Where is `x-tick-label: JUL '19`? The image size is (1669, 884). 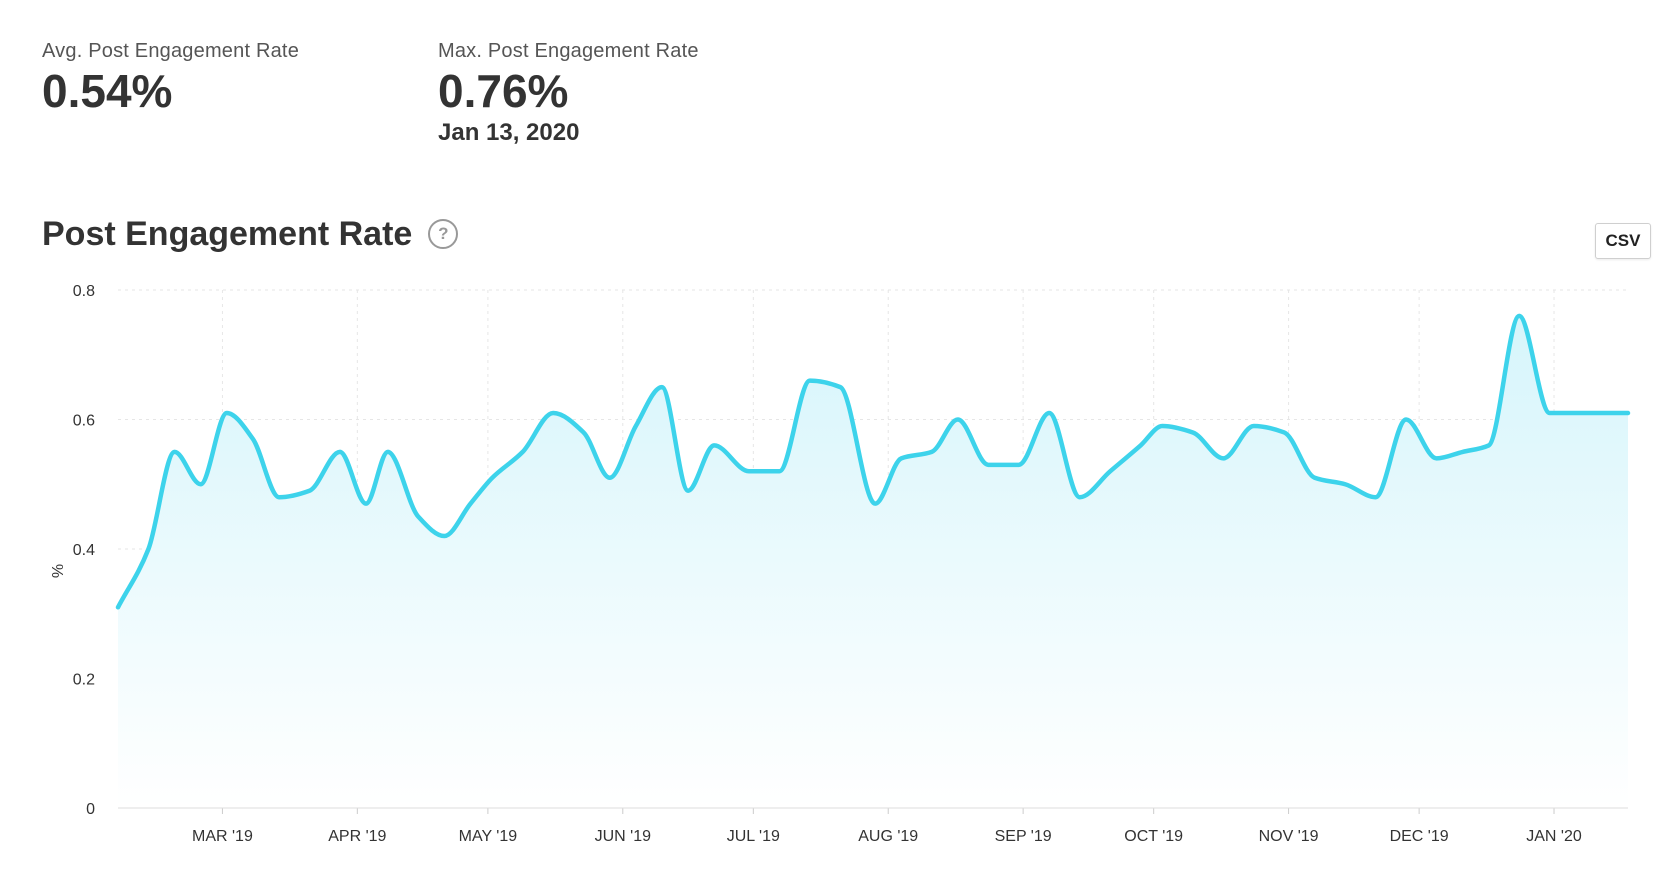 x-tick-label: JUL '19 is located at coordinates (753, 836).